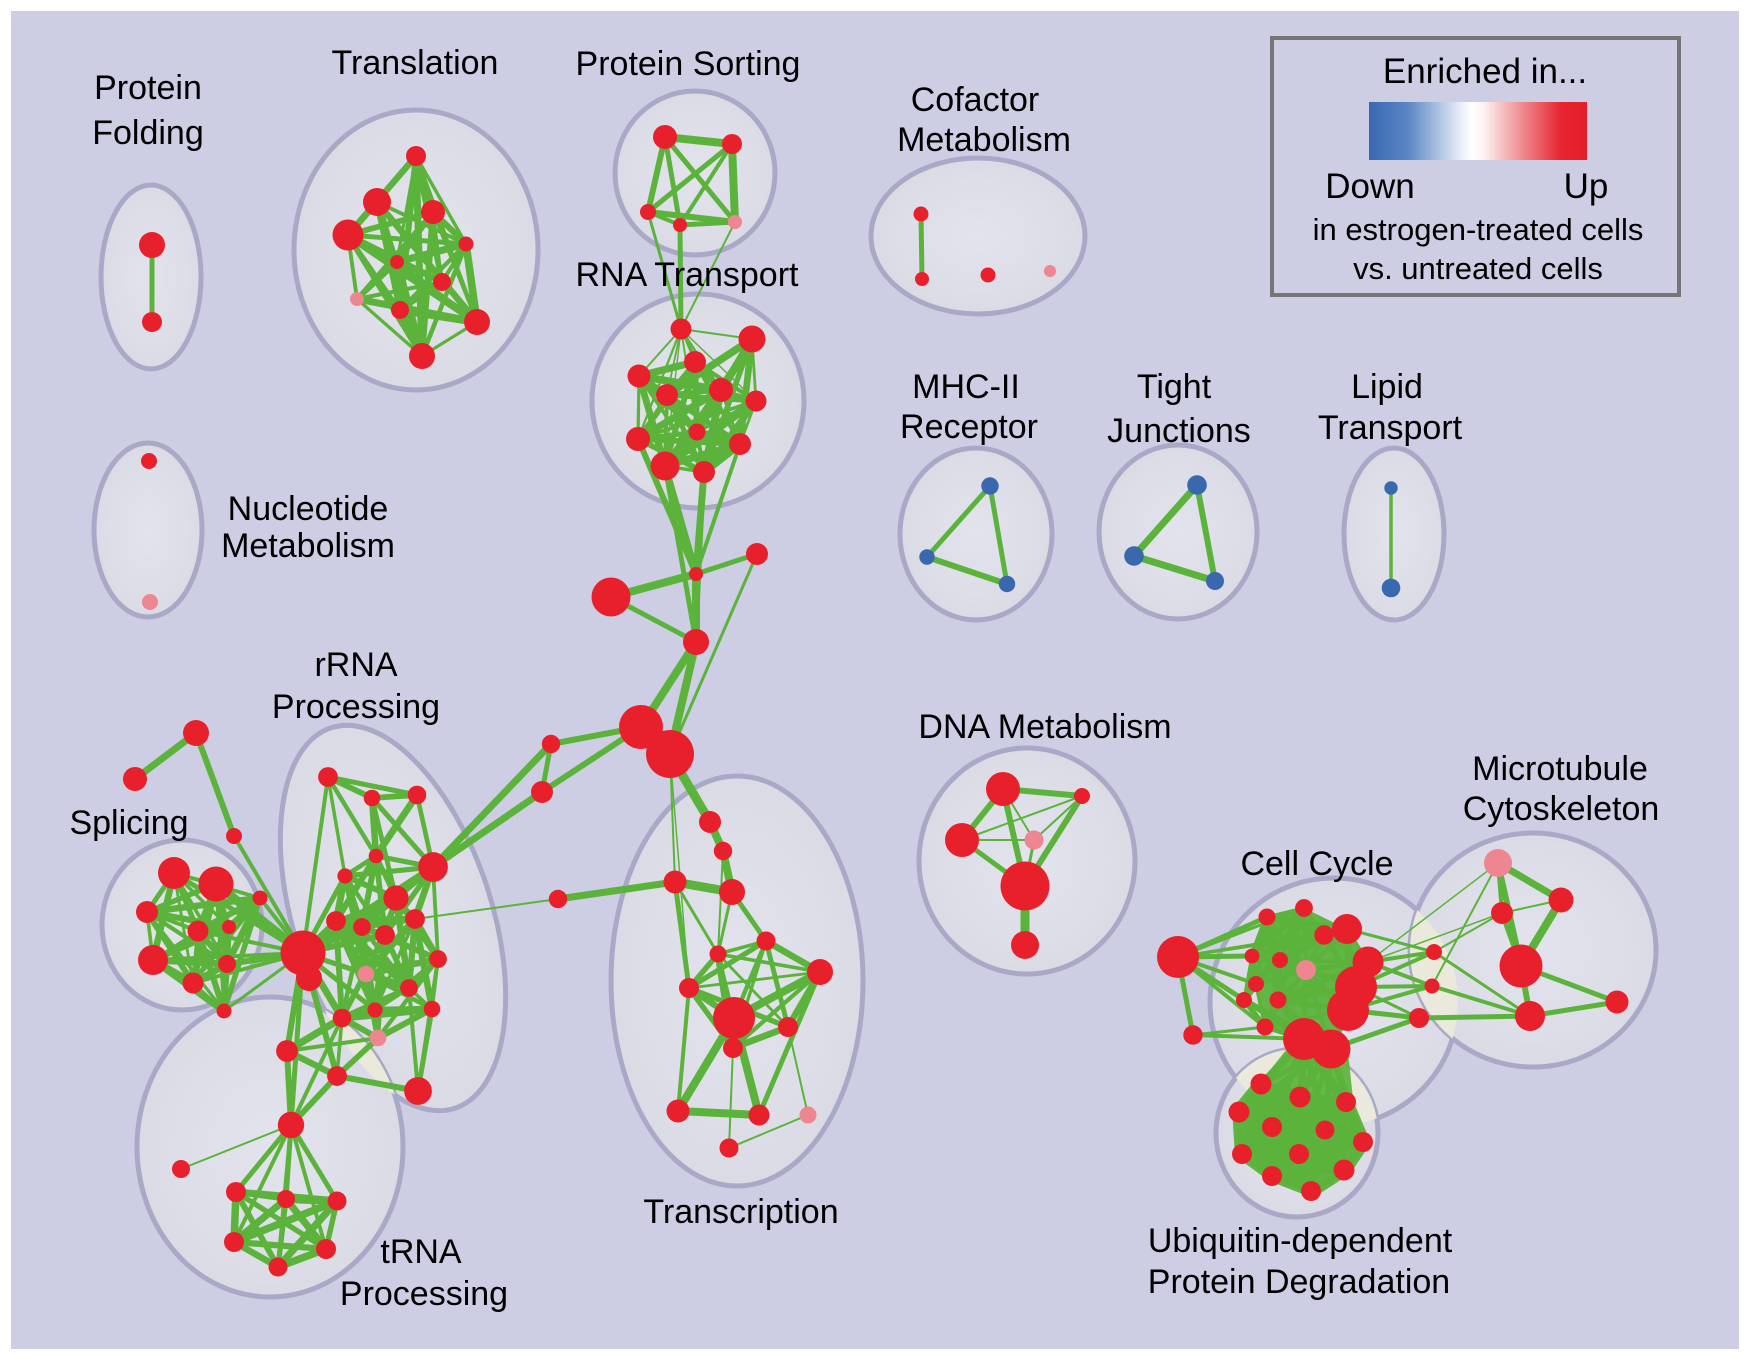  I want to click on svg-text: DNA Metabolism, so click(1044, 727).